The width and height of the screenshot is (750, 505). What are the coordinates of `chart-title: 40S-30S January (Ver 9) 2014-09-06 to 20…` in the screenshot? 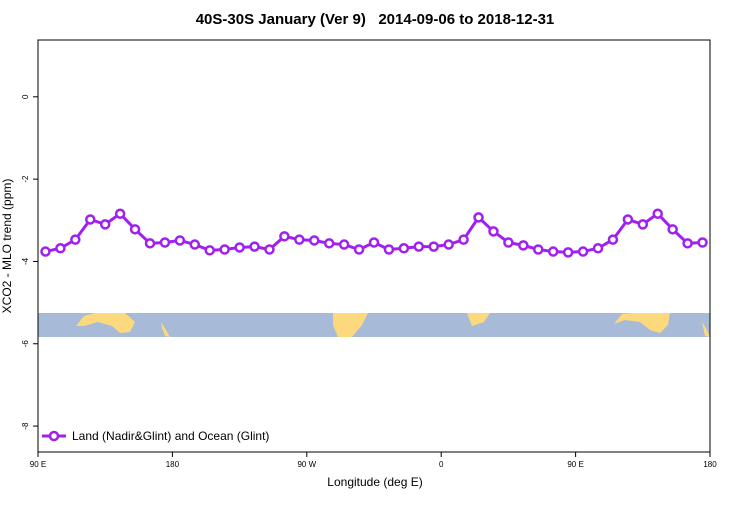 It's located at (375, 19).